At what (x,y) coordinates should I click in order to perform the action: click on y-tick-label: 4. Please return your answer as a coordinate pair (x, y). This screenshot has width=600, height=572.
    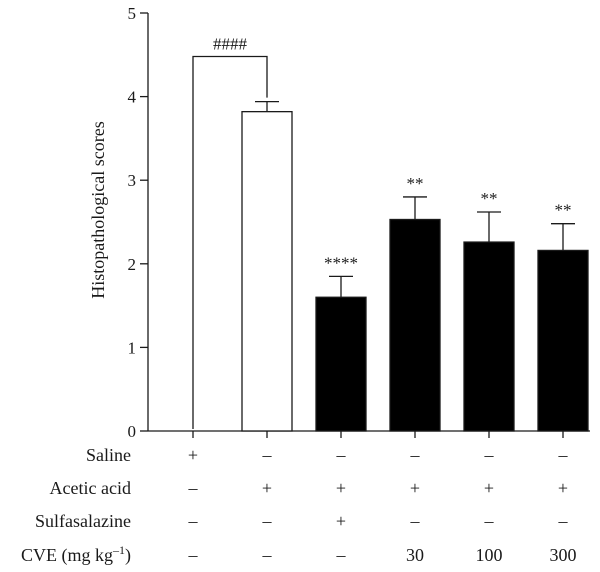
    Looking at the image, I should click on (132, 97).